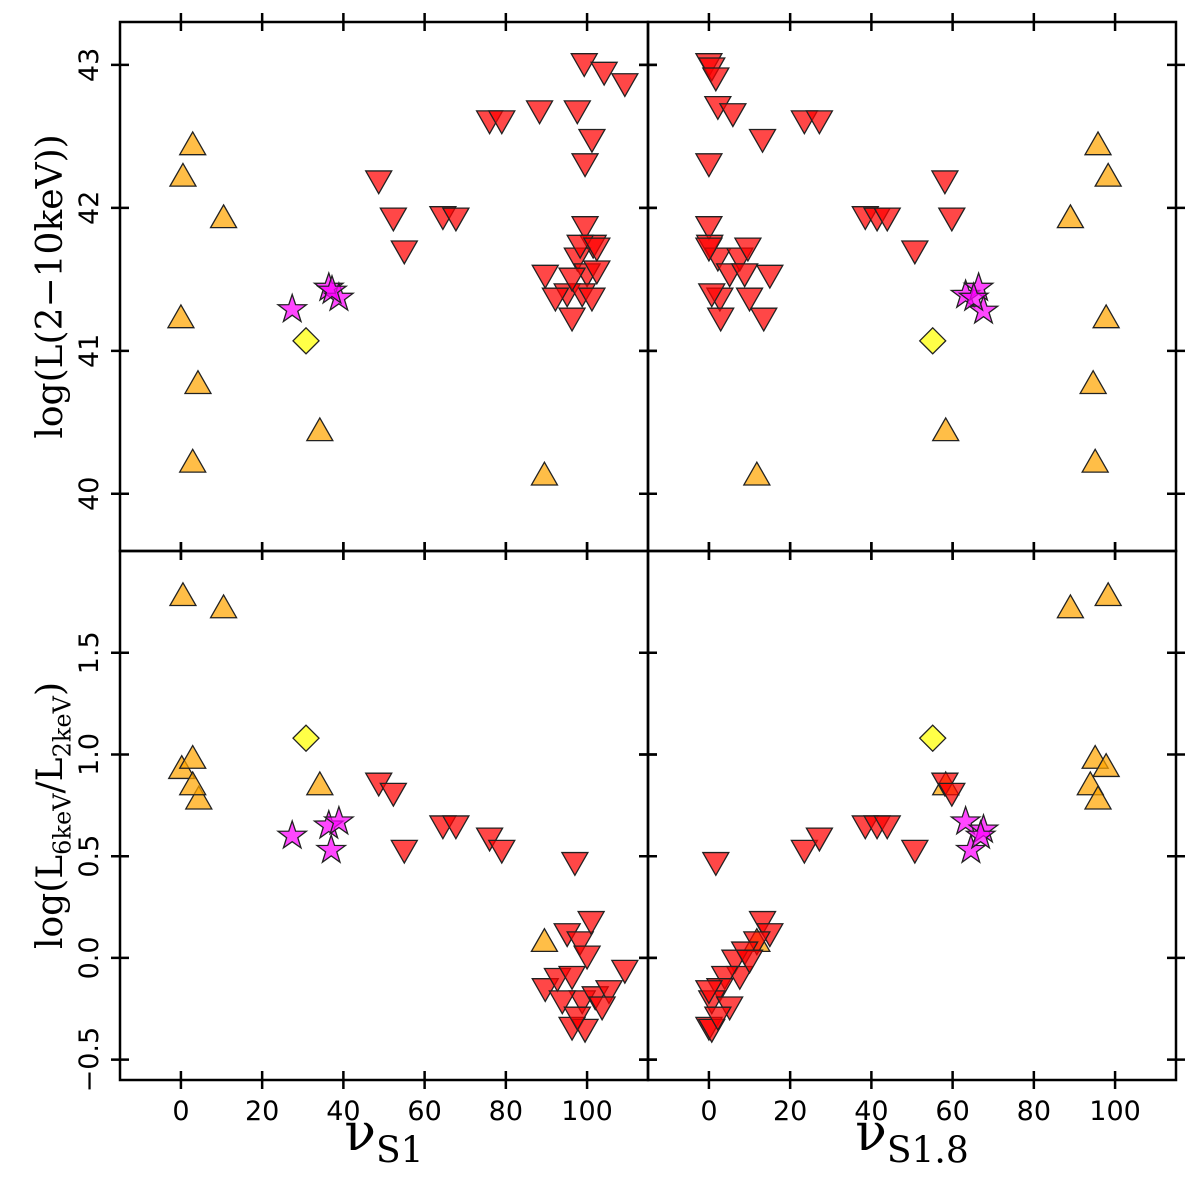  I want to click on y-tick-label: 0.5, so click(89, 856).